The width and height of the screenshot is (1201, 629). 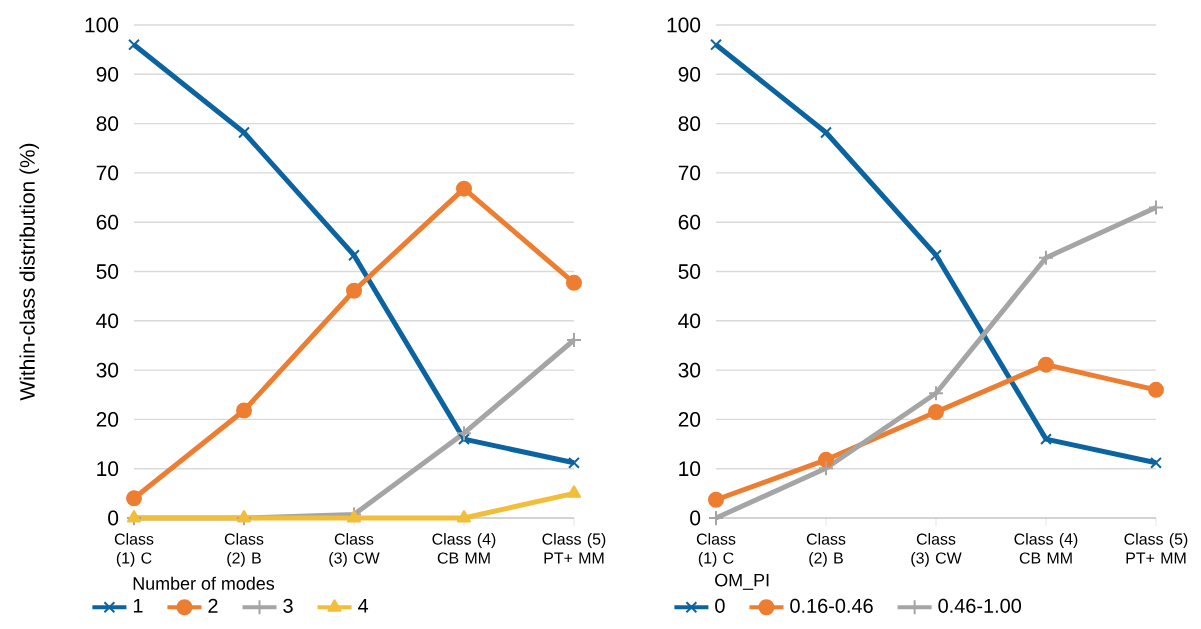 I want to click on y-axis-title: Within-class distribution (%), so click(x=29, y=272).